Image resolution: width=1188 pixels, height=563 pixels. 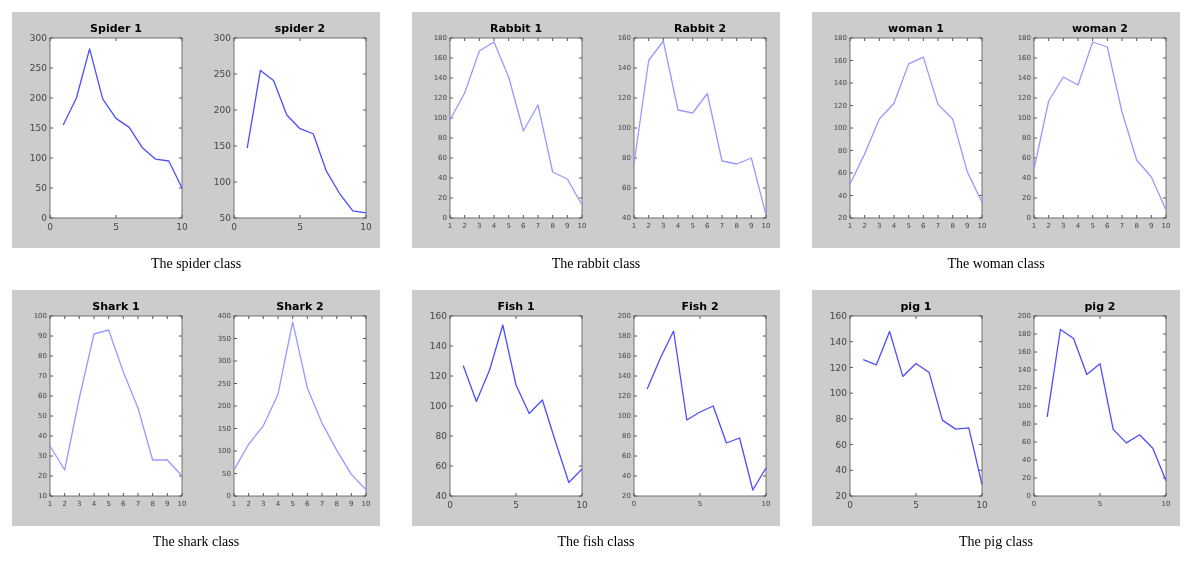 What do you see at coordinates (1100, 306) in the screenshot?
I see `chart-title: pig 2` at bounding box center [1100, 306].